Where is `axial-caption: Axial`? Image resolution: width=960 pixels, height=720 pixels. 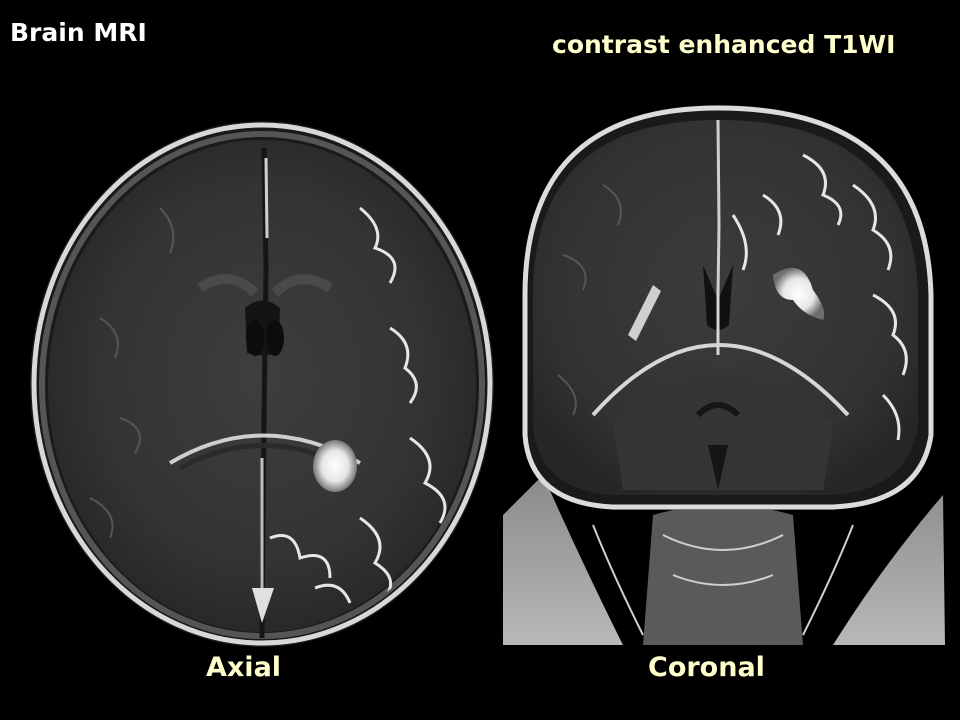
axial-caption: Axial is located at coordinates (244, 667).